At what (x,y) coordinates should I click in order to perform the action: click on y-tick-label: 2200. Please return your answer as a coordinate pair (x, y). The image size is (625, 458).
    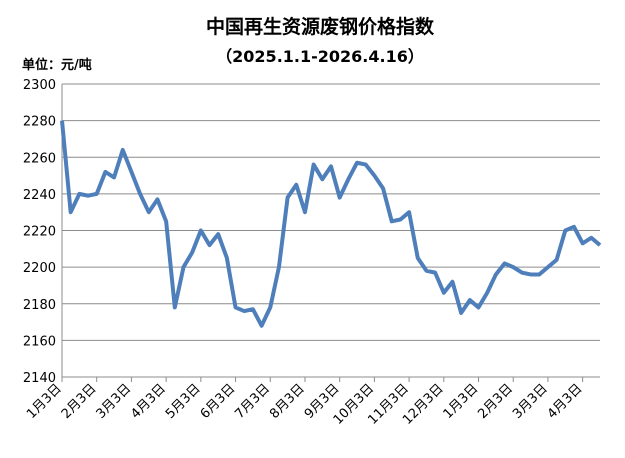
    Looking at the image, I should click on (39, 268).